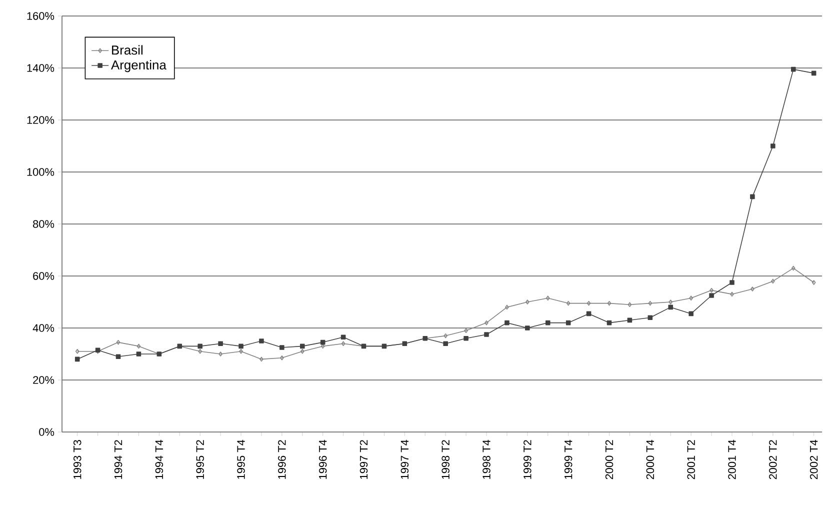 Image resolution: width=823 pixels, height=514 pixels. Describe the element at coordinates (46, 432) in the screenshot. I see `y-tick-label: 0%` at that location.